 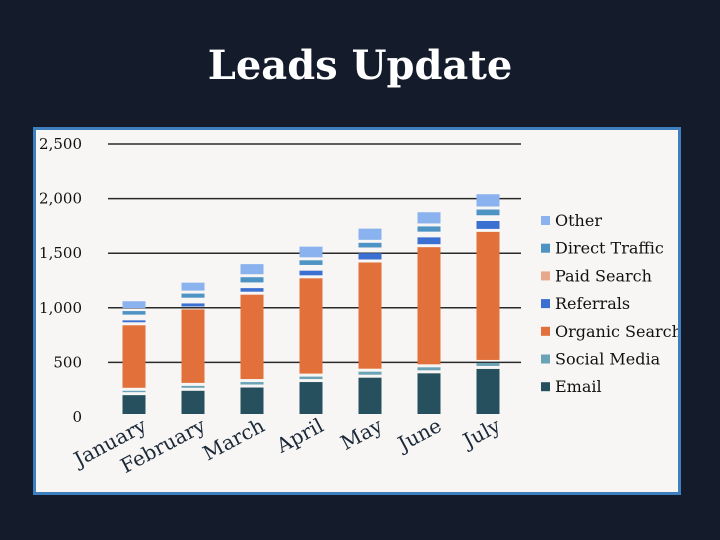 What do you see at coordinates (418, 435) in the screenshot?
I see `x-category-label: June` at bounding box center [418, 435].